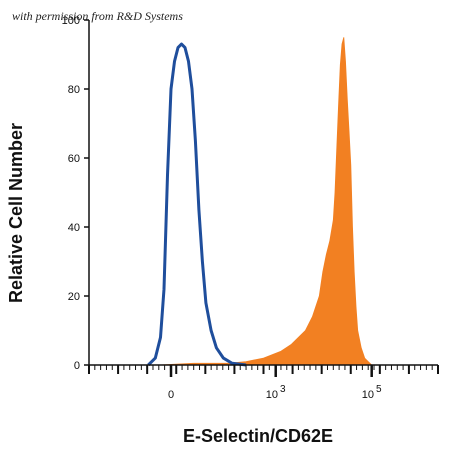  What do you see at coordinates (258, 436) in the screenshot?
I see `x-axis-title: E-Selectin/CD62E` at bounding box center [258, 436].